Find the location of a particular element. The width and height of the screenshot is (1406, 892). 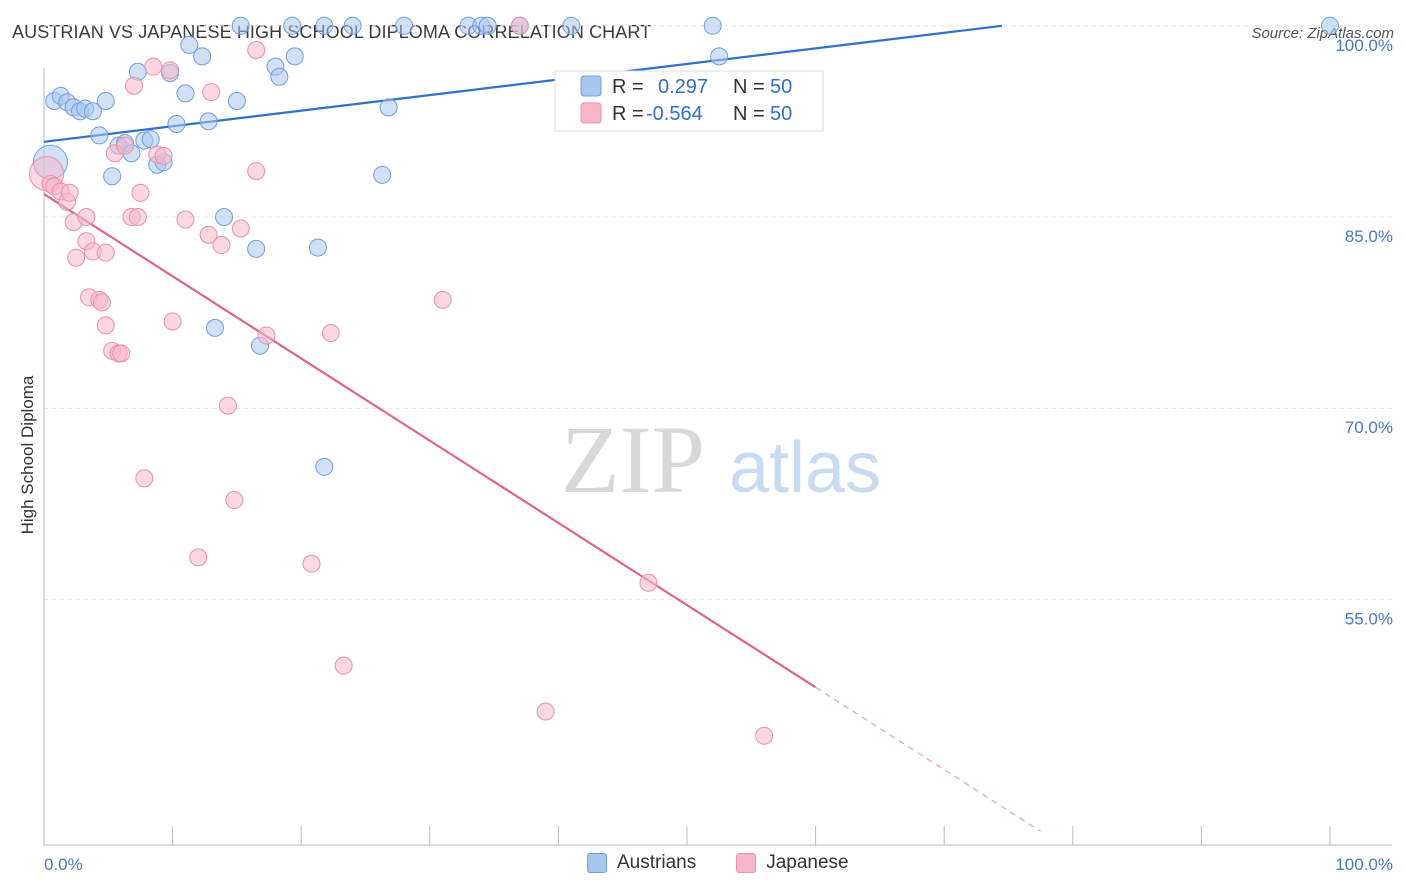

watermark: ZIP atlas is located at coordinates (721, 459).